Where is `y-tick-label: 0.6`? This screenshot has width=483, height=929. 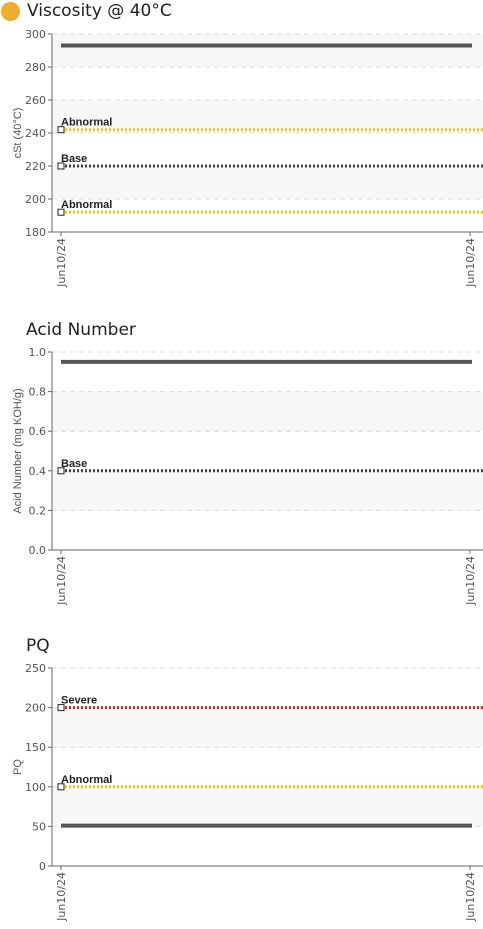 y-tick-label: 0.6 is located at coordinates (38, 431).